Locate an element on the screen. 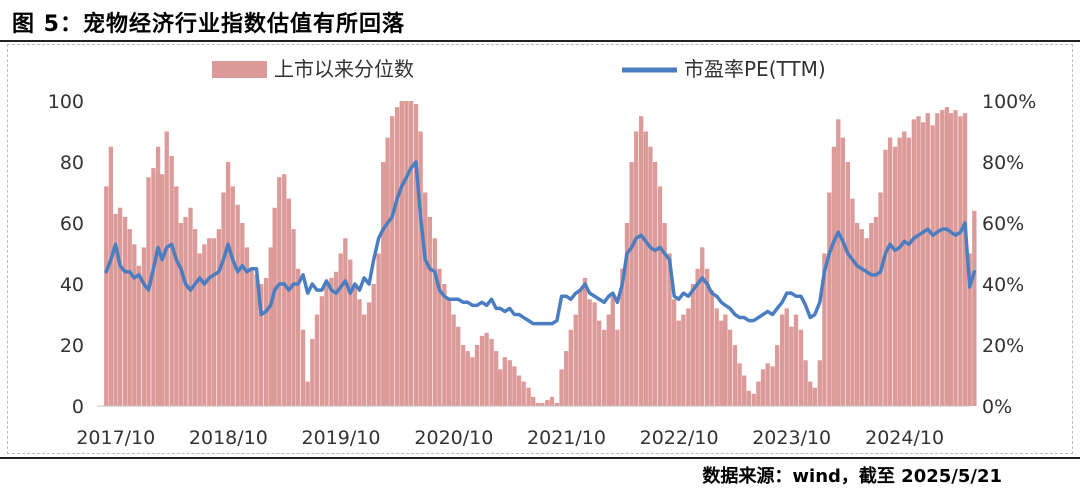  x-tick-label: 2019/10 is located at coordinates (341, 438).